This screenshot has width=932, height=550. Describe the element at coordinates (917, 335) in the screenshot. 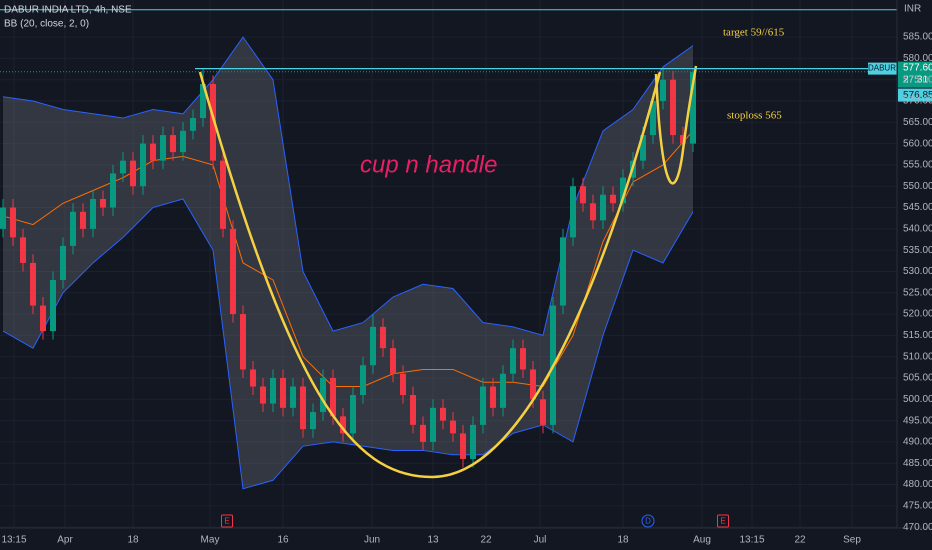

I see `y-tick-label: 515.00` at that location.